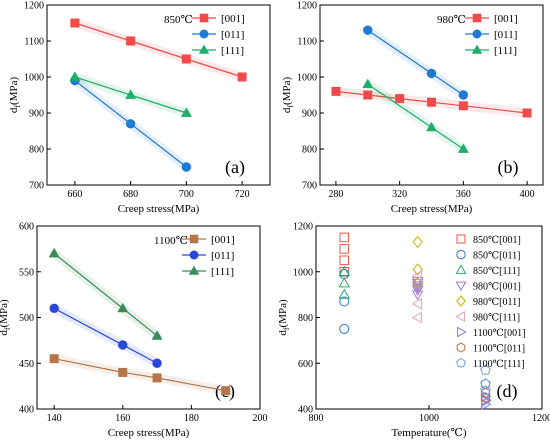 This screenshot has width=550, height=440. What do you see at coordinates (497, 287) in the screenshot?
I see `legend-label: 980℃[001]` at bounding box center [497, 287].